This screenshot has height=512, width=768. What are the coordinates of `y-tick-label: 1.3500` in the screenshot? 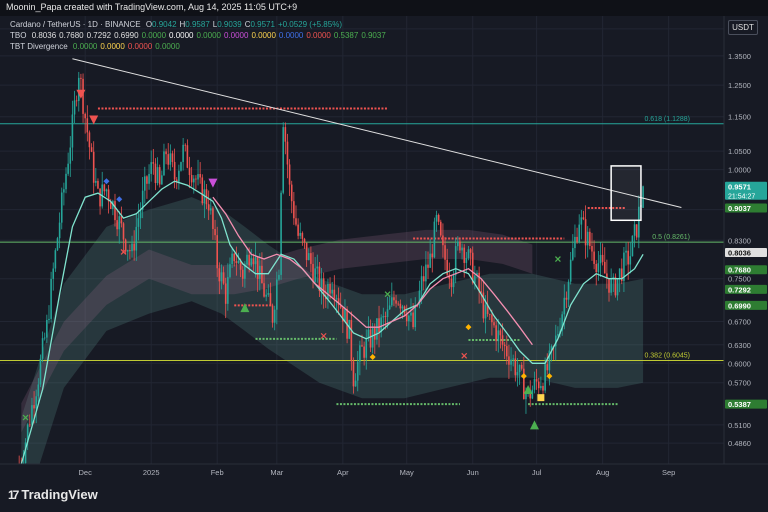 It's located at (739, 56).